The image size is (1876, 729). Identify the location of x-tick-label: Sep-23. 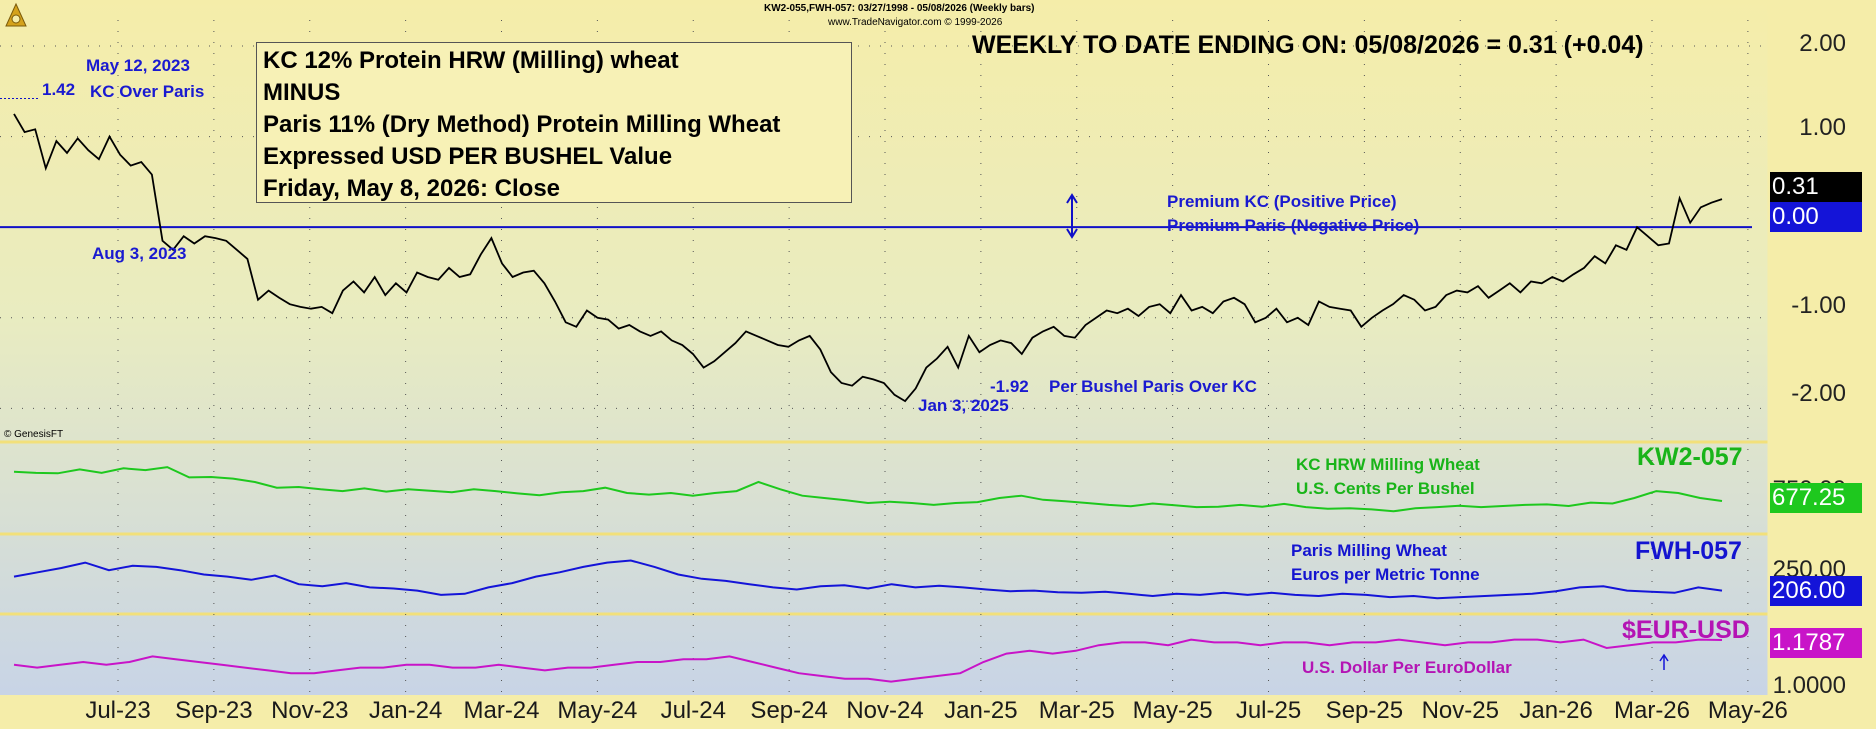
(214, 710).